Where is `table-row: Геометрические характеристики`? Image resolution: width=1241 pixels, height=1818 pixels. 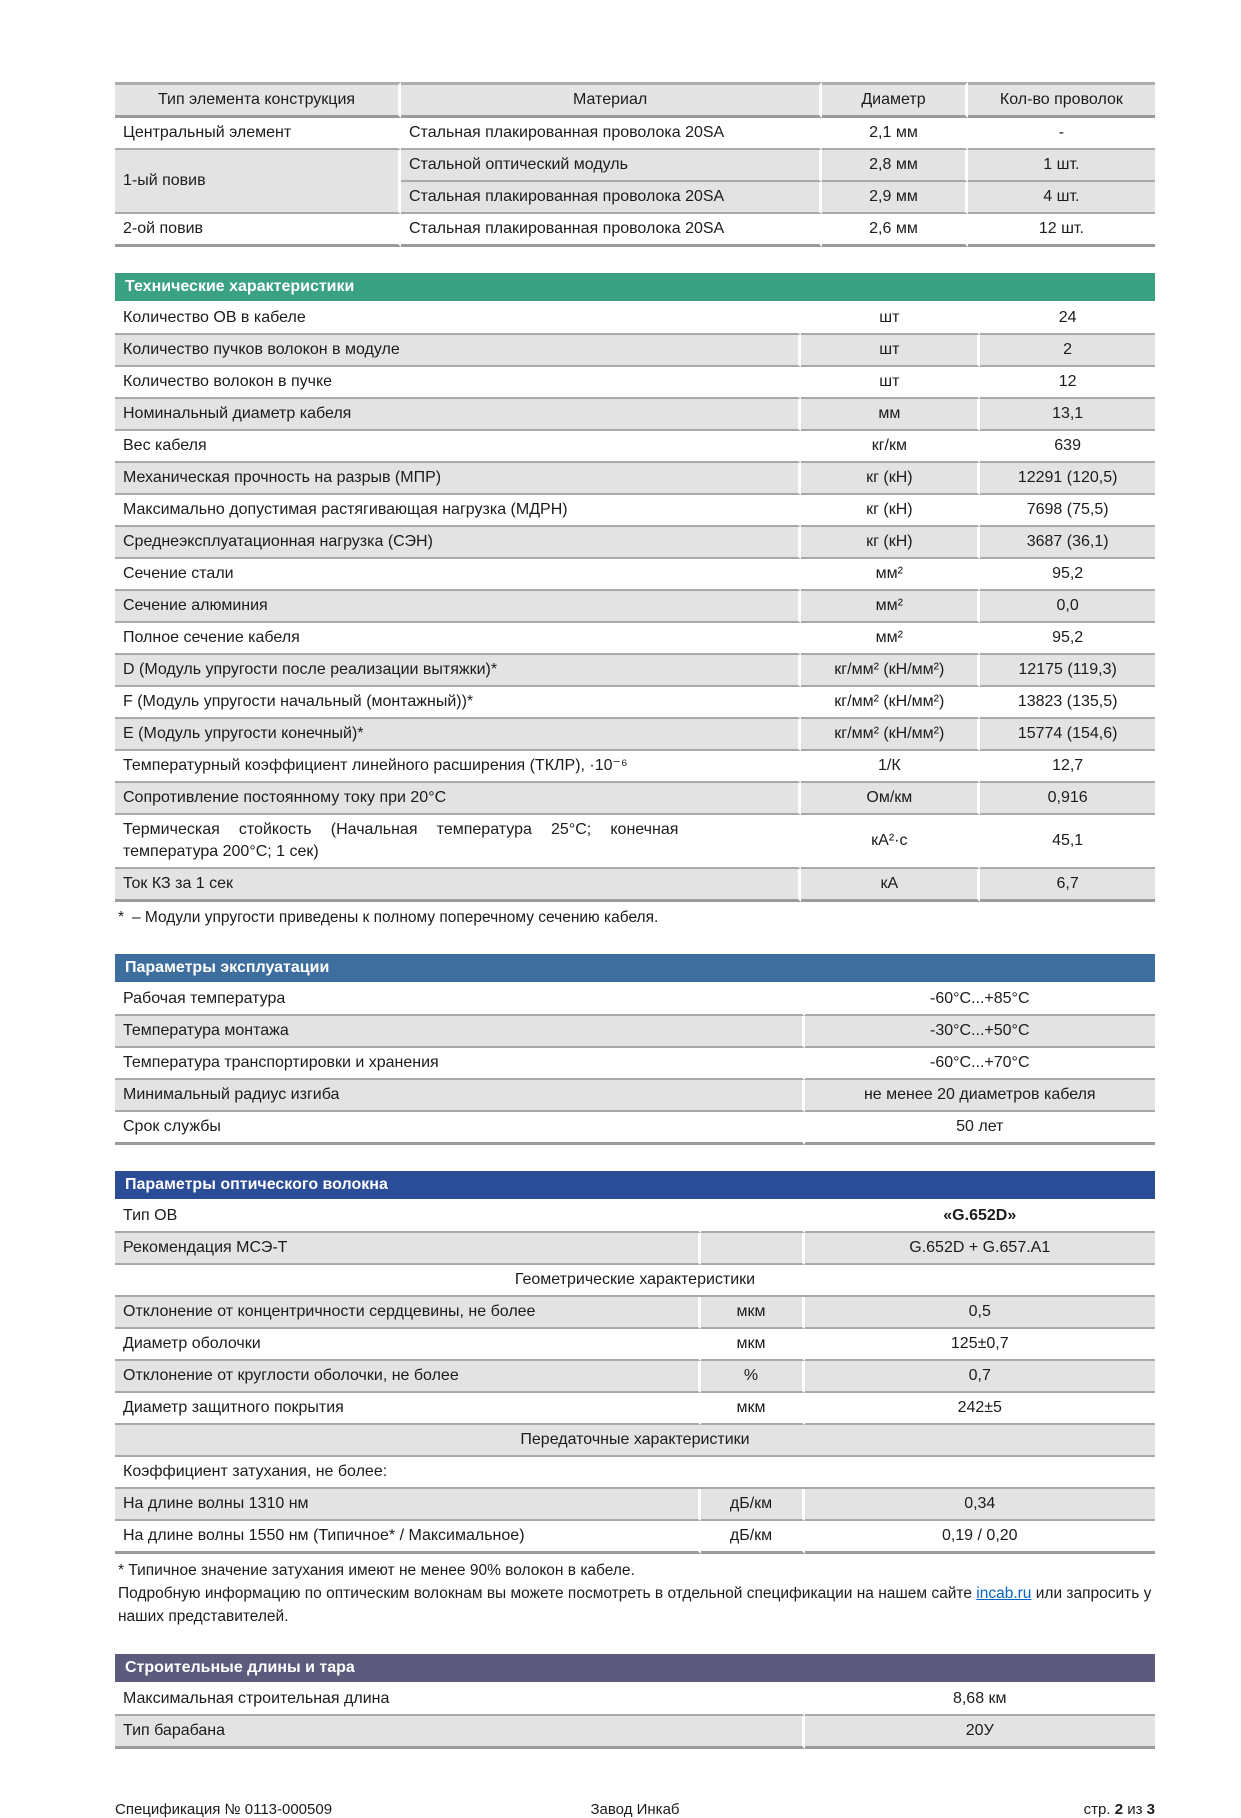
table-row: Геометрические характеристики is located at coordinates (635, 1281).